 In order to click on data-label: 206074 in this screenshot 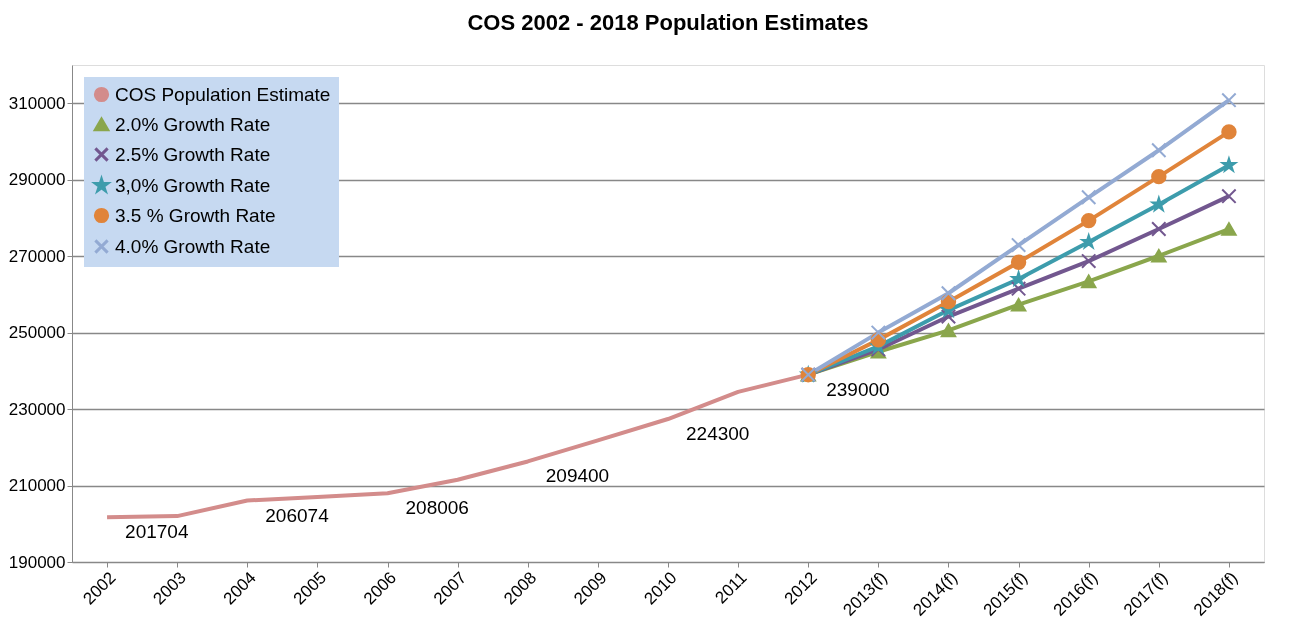, I will do `click(297, 515)`.